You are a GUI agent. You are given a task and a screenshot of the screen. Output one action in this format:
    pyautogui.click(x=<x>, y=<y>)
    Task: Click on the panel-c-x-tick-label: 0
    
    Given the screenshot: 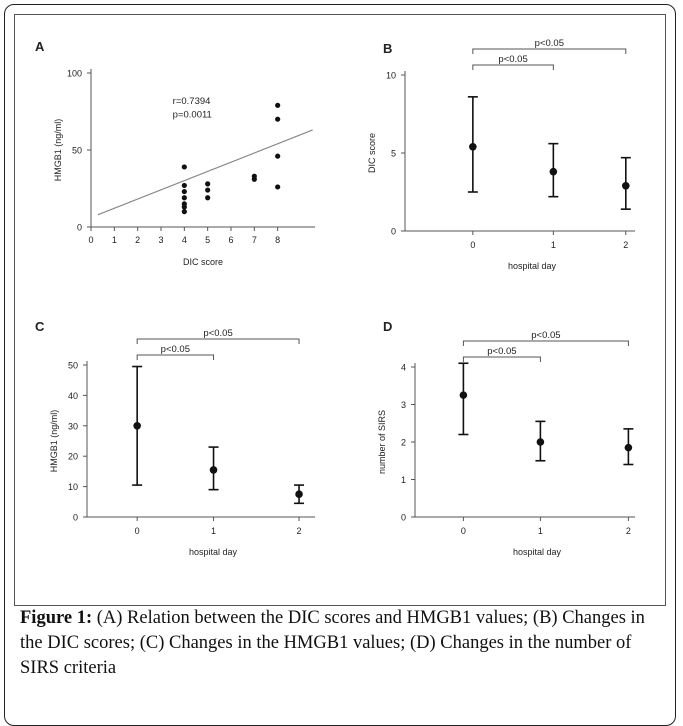 What is the action you would take?
    pyautogui.click(x=137, y=531)
    